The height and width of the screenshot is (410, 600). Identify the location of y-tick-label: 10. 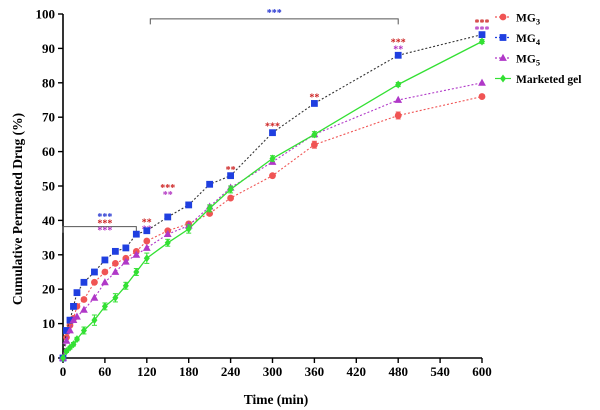
(48, 323).